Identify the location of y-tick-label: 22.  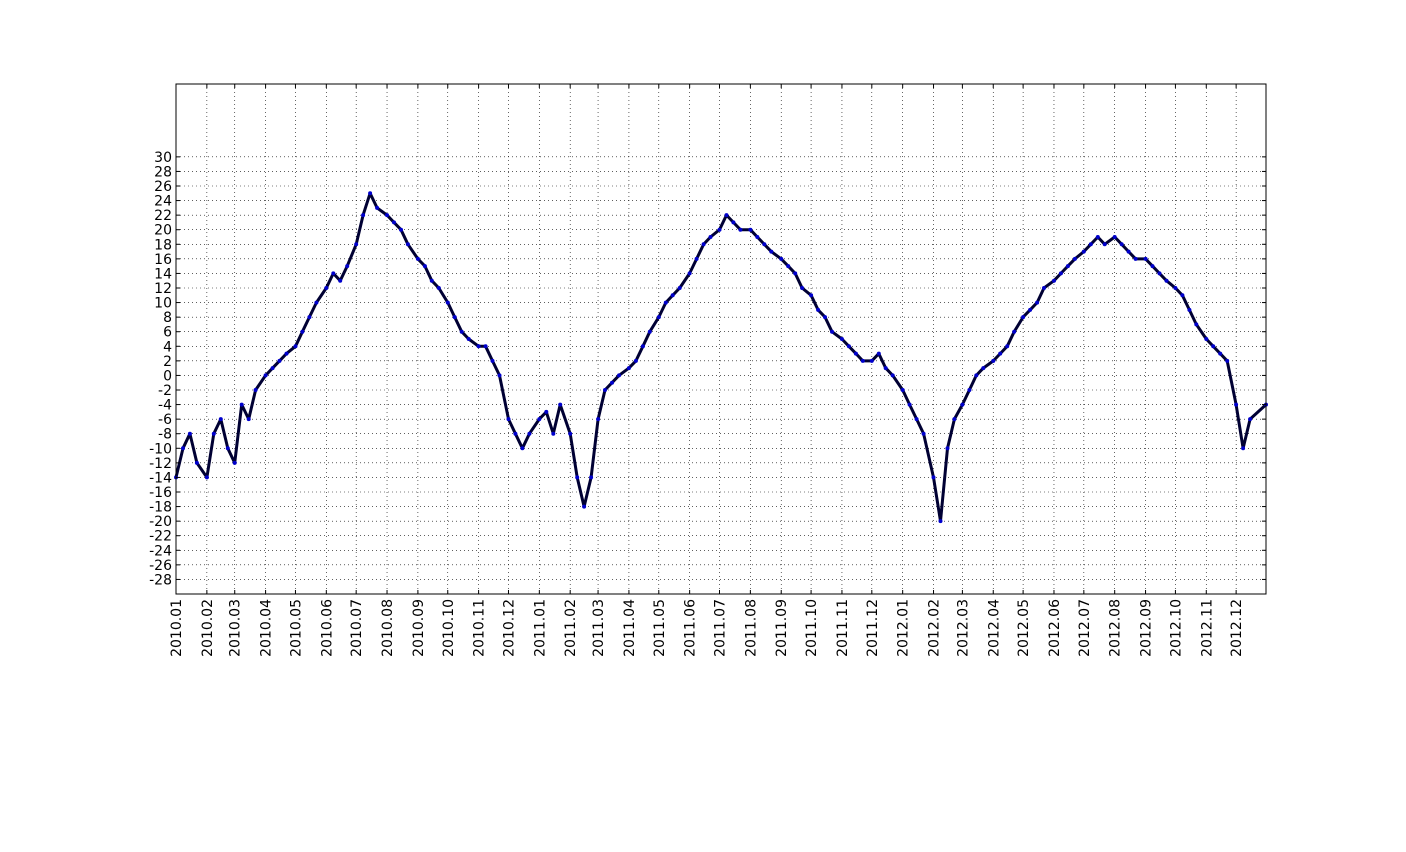
(163, 216).